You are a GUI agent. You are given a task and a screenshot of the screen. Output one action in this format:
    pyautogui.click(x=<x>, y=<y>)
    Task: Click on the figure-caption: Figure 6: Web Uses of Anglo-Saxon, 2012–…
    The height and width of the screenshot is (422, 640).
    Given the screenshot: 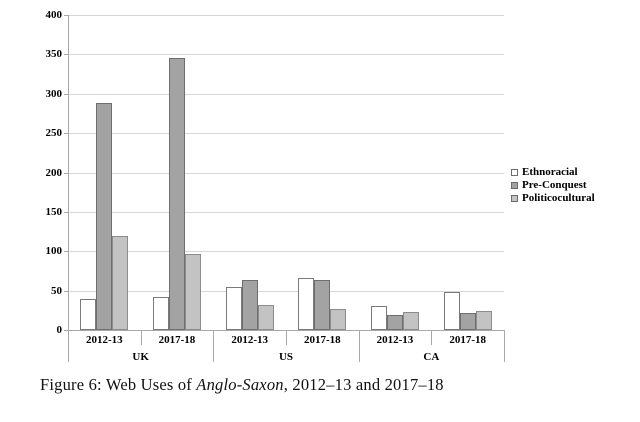 What is the action you would take?
    pyautogui.click(x=242, y=385)
    